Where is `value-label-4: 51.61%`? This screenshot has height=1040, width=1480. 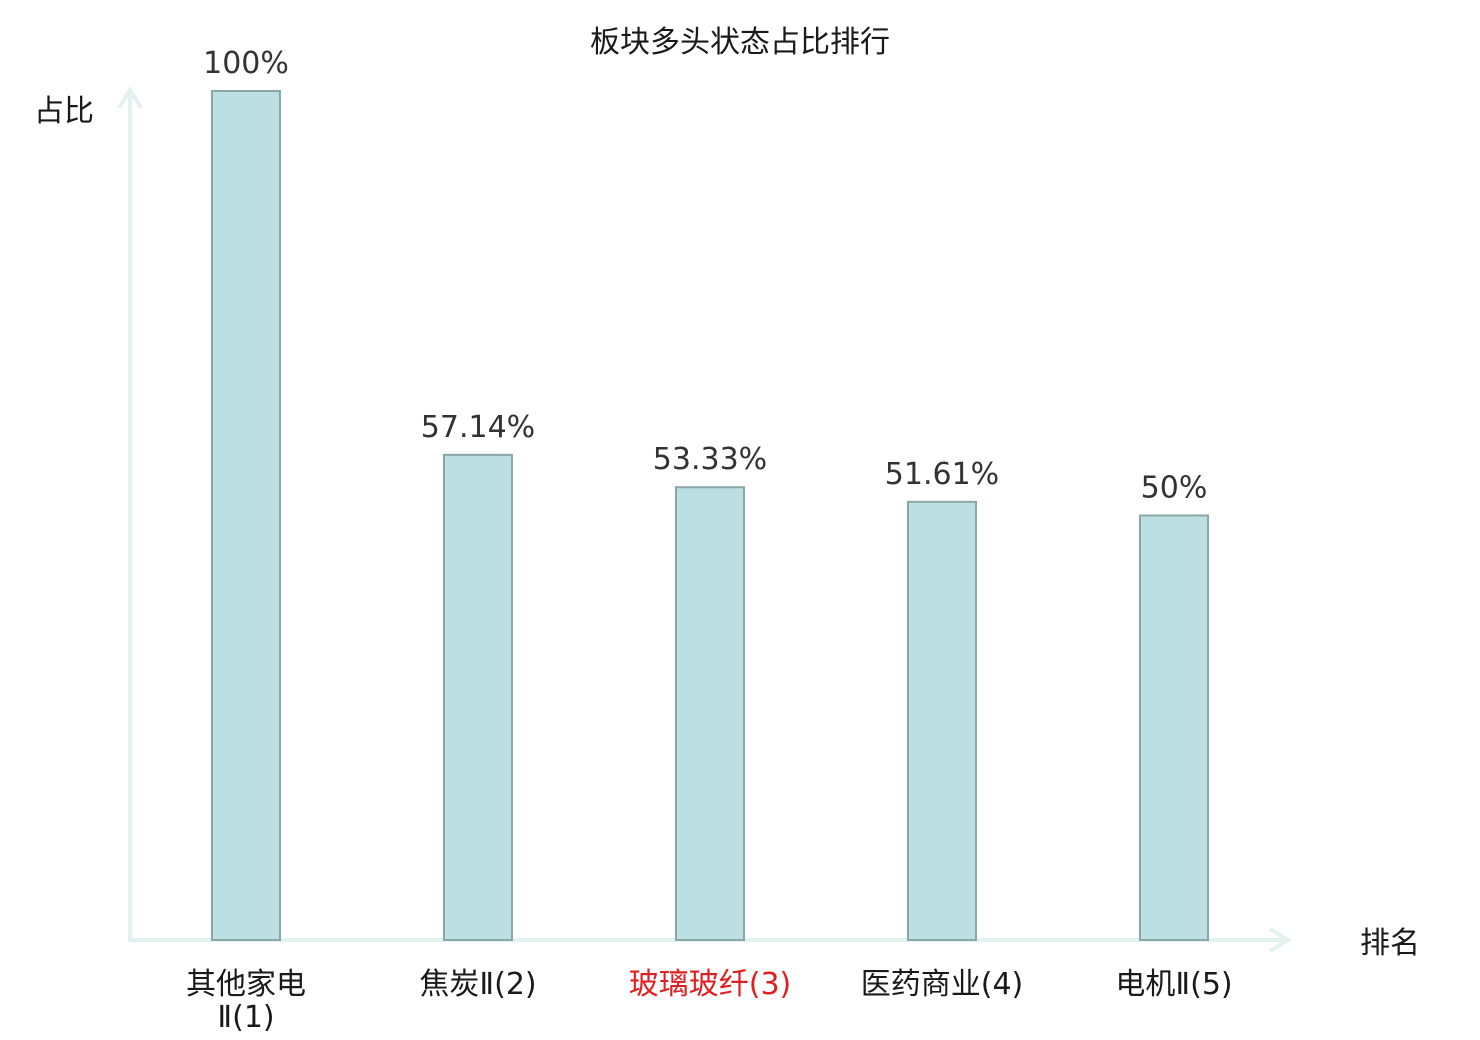
value-label-4: 51.61% is located at coordinates (942, 474).